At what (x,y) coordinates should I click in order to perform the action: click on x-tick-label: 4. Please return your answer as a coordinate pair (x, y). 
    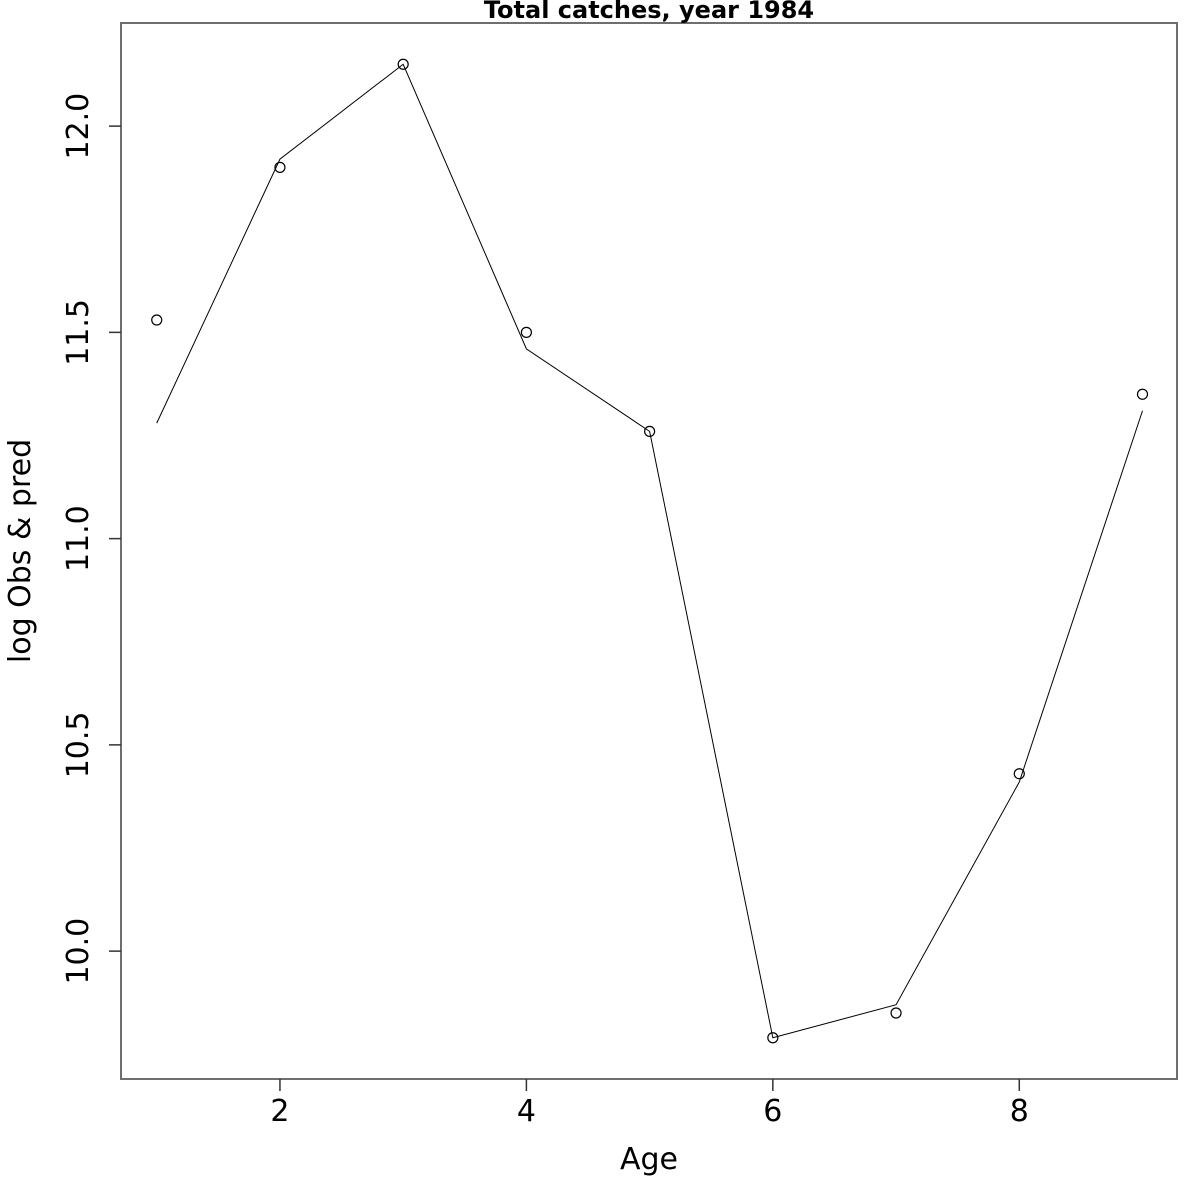
    Looking at the image, I should click on (526, 1111).